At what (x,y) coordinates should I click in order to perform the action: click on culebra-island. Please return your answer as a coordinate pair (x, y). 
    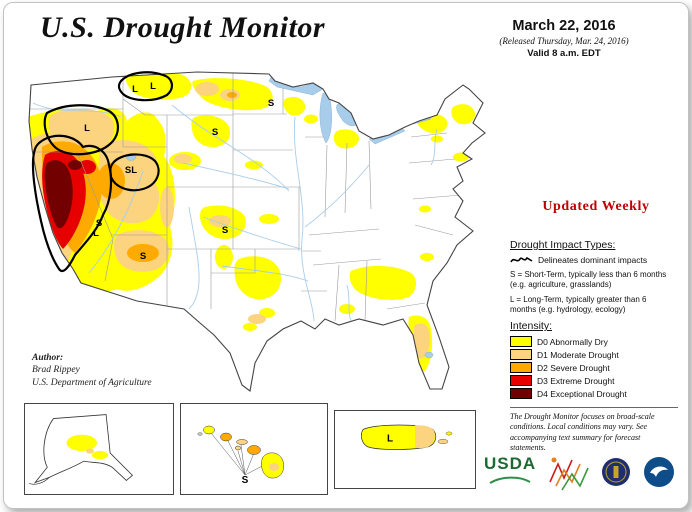
    Looking at the image, I should click on (449, 433).